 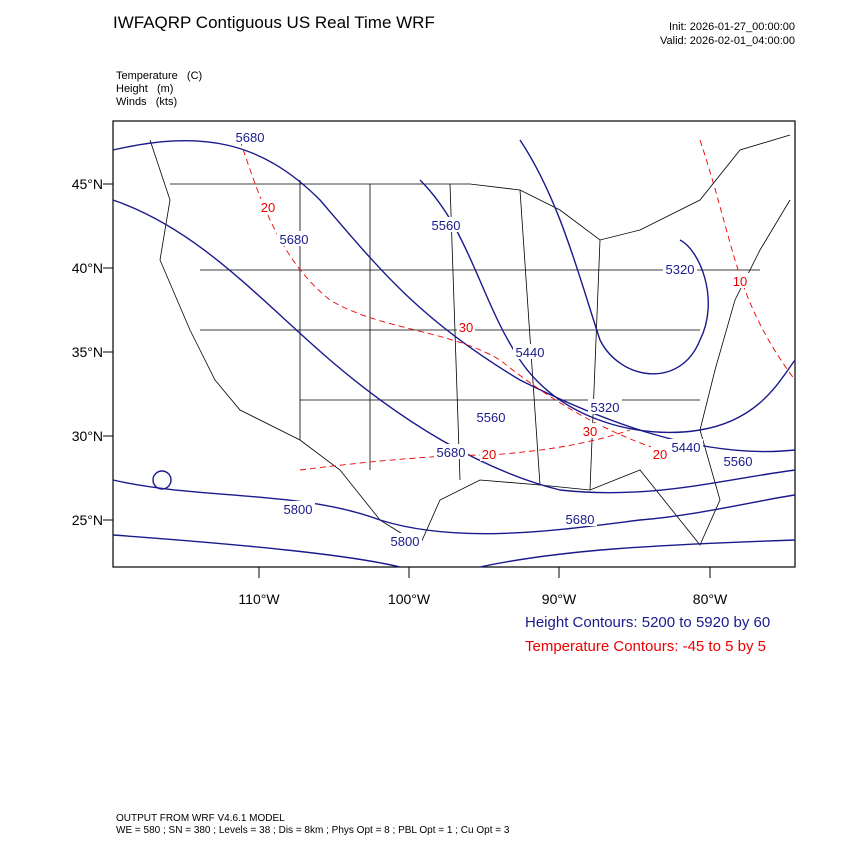 I want to click on valid-time: Valid: 2026-02-01_04:00:00, so click(x=727, y=41).